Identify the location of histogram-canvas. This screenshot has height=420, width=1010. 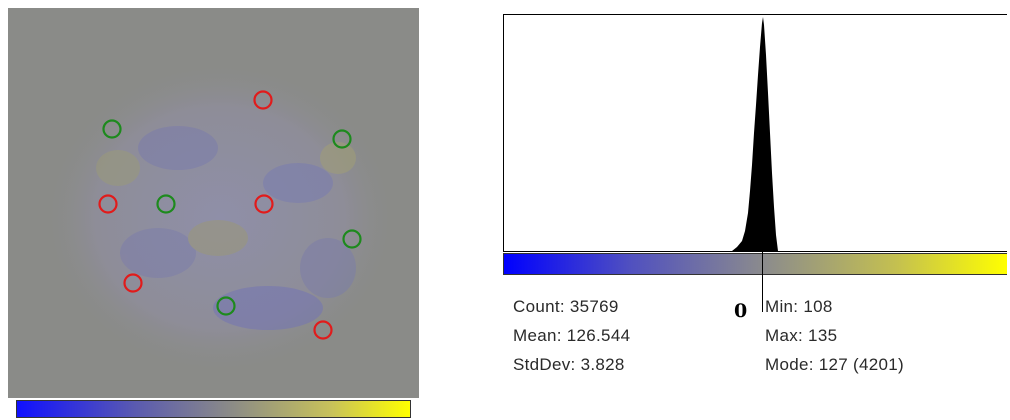
(755, 134).